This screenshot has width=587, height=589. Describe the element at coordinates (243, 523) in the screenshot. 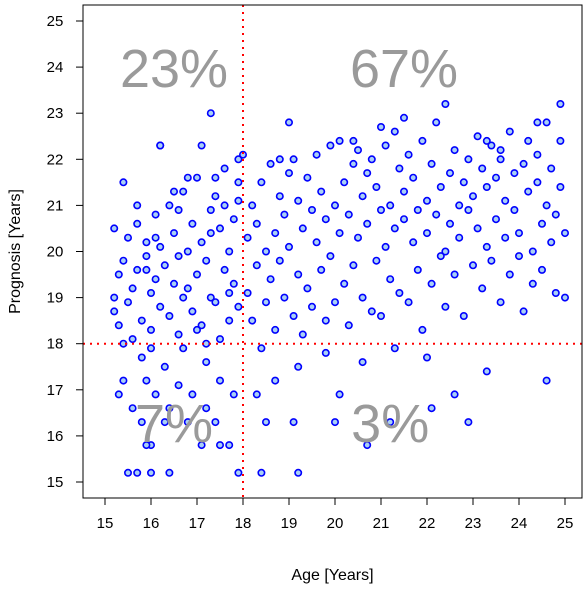

I see `x-tick-label: 18` at that location.